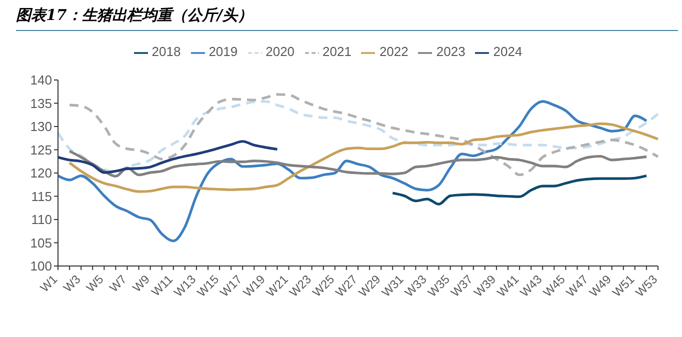  Describe the element at coordinates (223, 51) in the screenshot. I see `legend-label: 2019` at that location.